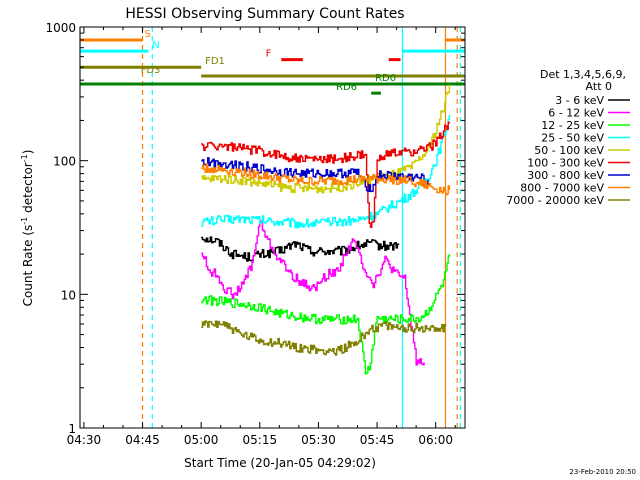 This screenshot has width=640, height=480. I want to click on y-axis-label-sup2: -1, so click(24, 158).